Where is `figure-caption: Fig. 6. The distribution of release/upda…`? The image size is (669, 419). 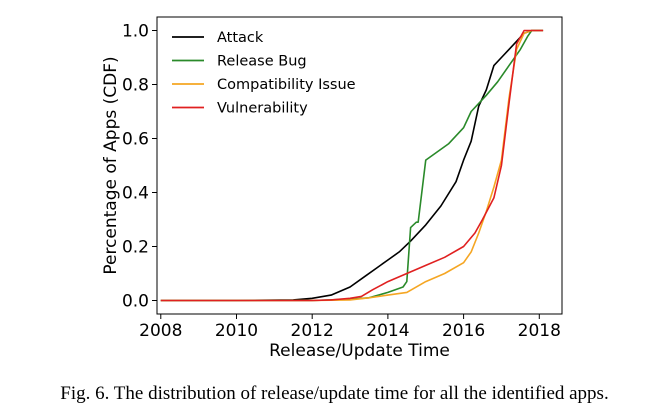
figure-caption: Fig. 6. The distribution of release/upda… is located at coordinates (334, 393).